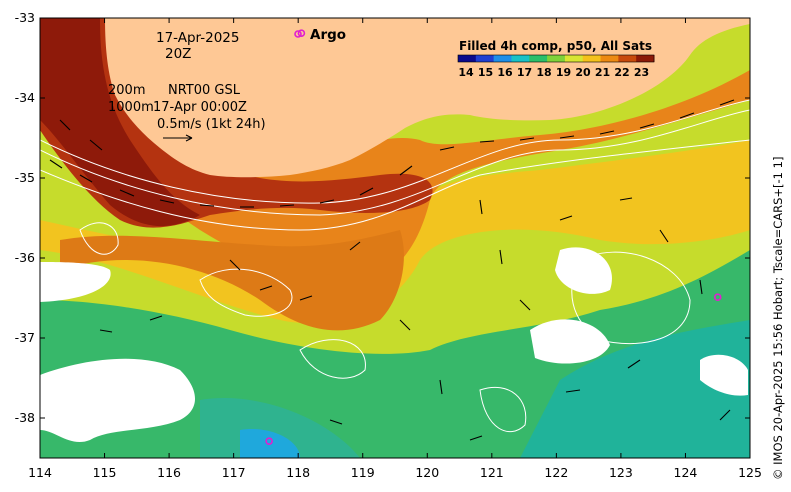 The height and width of the screenshot is (492, 791). I want to click on velocity-scale-label: 0.5m/s (1kt 24h), so click(211, 124).